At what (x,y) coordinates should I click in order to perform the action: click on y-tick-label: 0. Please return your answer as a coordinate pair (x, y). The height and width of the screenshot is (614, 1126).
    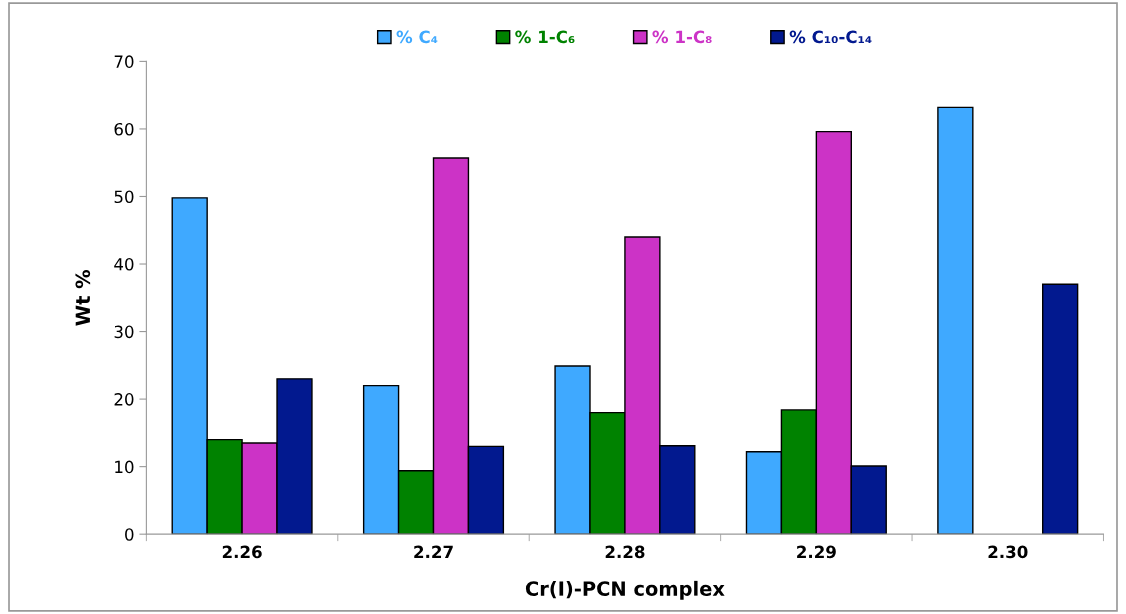
    Looking at the image, I should click on (129, 534).